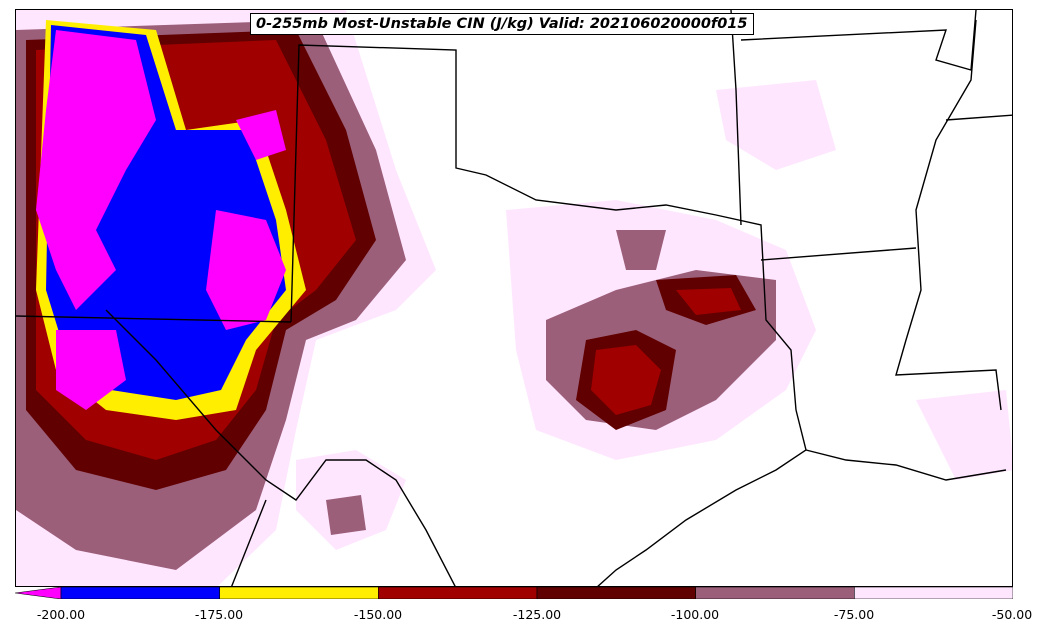  I want to click on cin-field-magenta, so click(161, 220).